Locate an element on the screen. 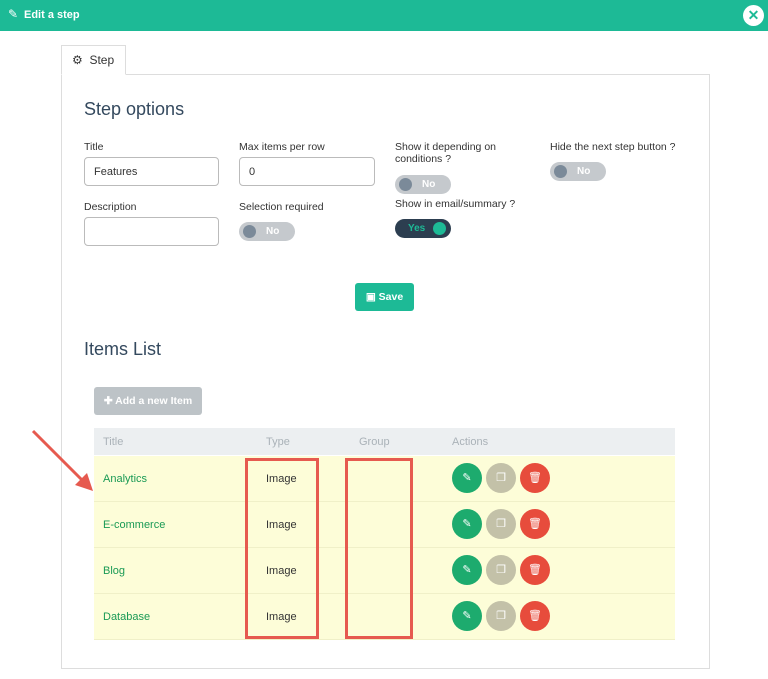 Image resolution: width=768 pixels, height=679 pixels. close-button: ✕ is located at coordinates (753, 15).